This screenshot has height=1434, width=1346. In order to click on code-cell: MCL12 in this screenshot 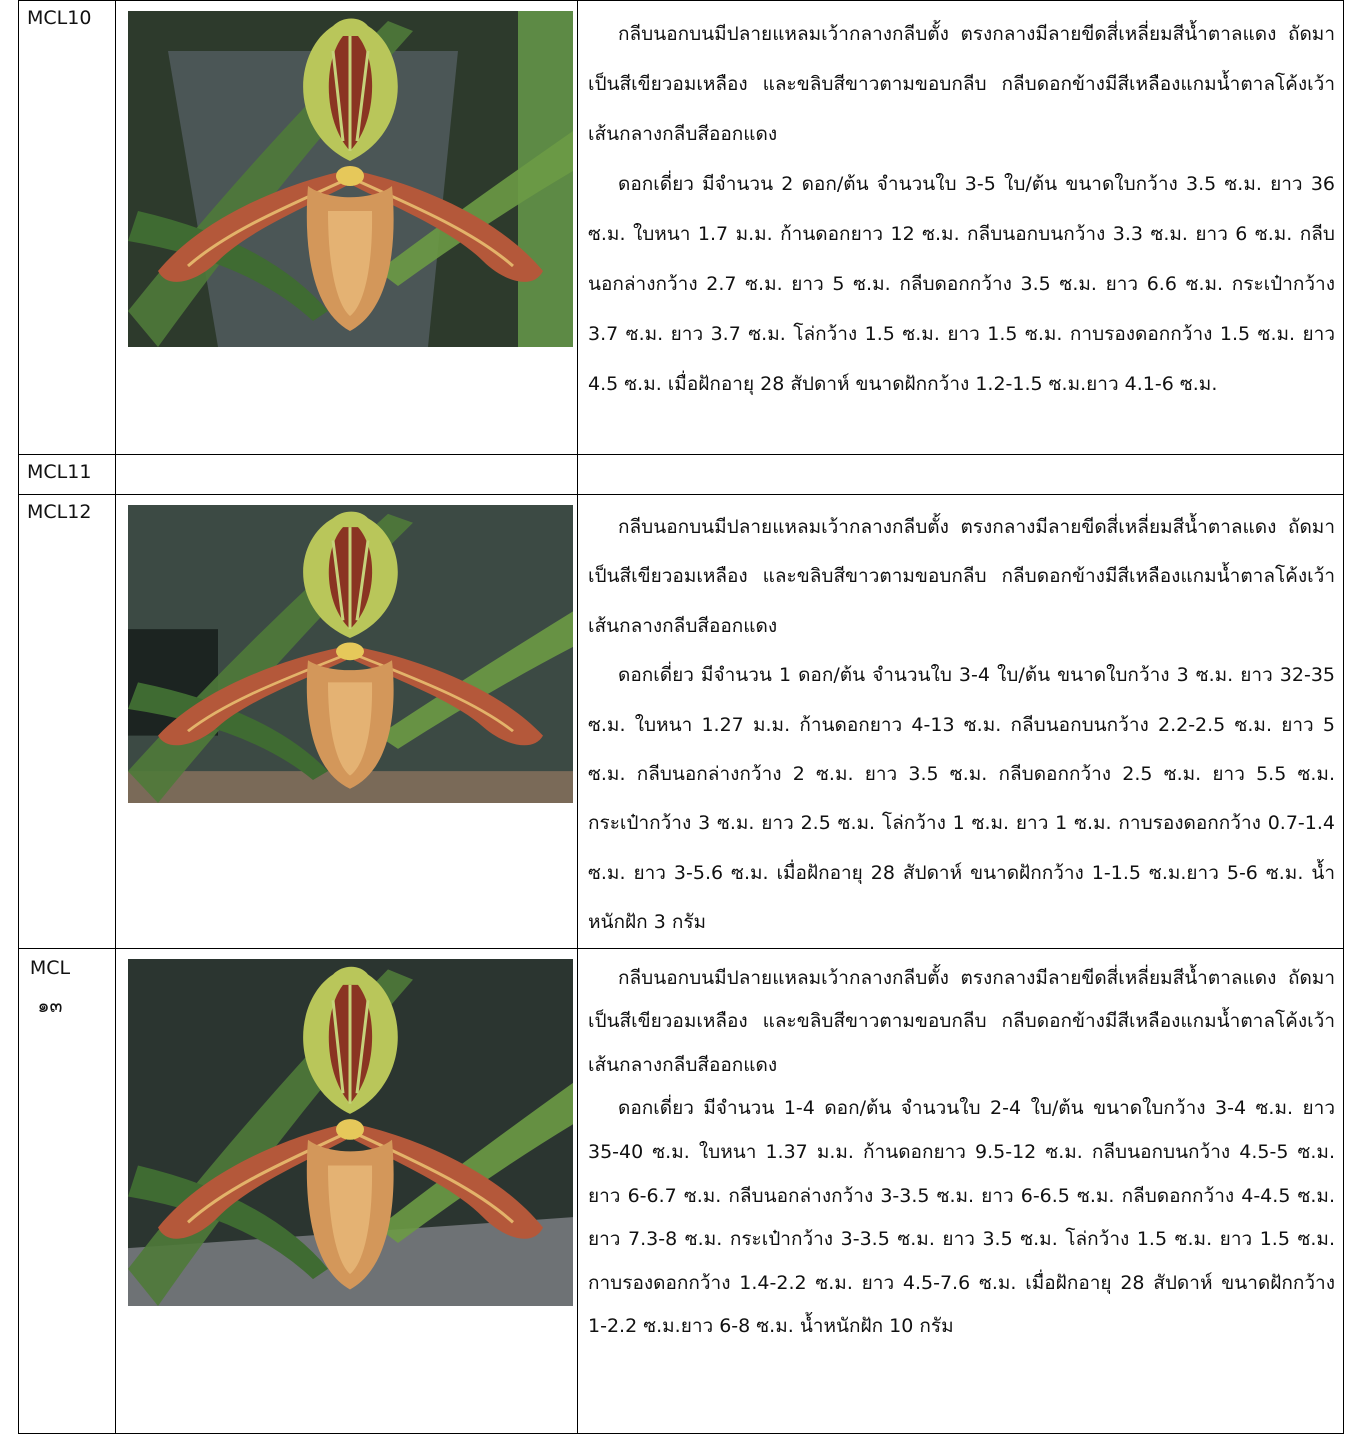, I will do `click(67, 721)`.